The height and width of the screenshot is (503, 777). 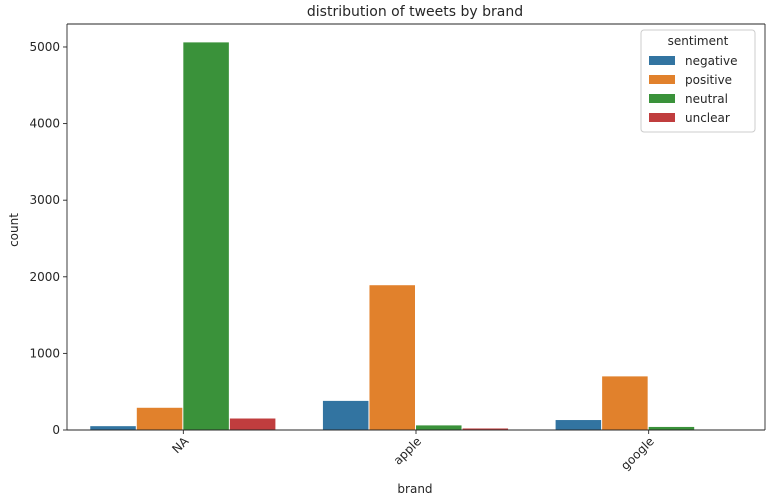 I want to click on x-axis-label: brand, so click(x=414, y=489).